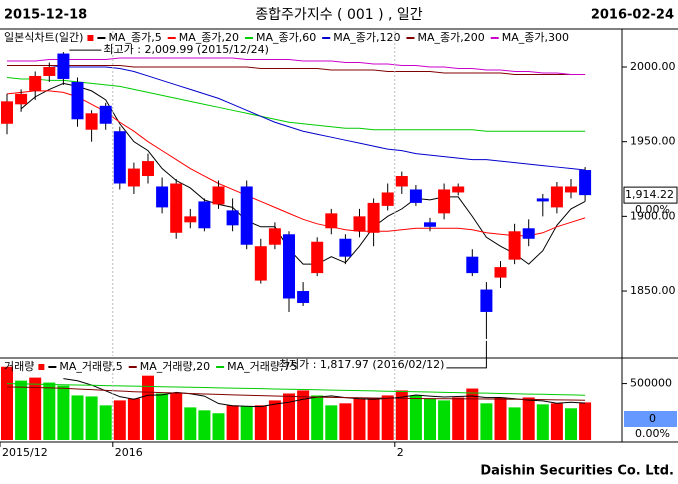 The height and width of the screenshot is (484, 678). I want to click on last-price-box, so click(650, 195).